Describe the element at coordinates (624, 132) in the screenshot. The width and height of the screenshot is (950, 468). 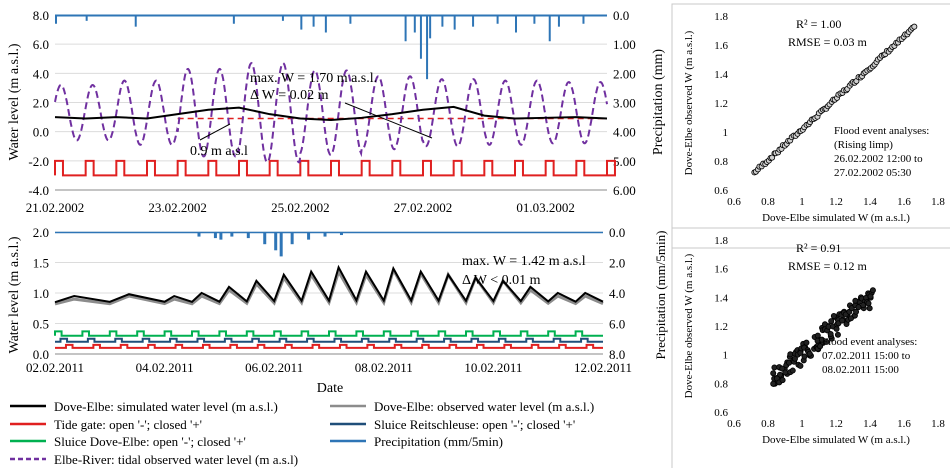
I see `y2-tick-label: 4.00` at that location.